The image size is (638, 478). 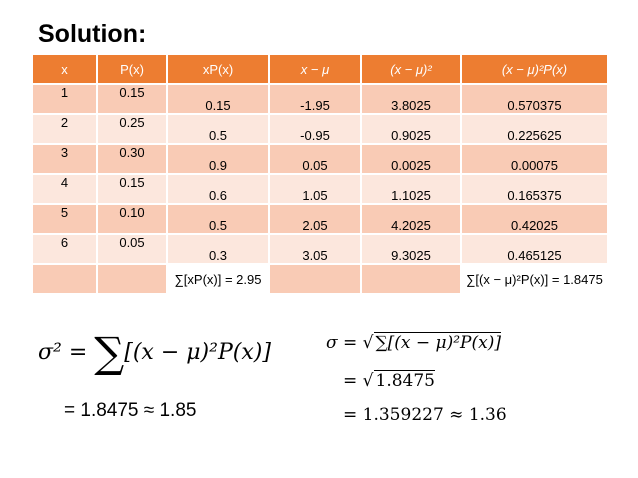 I want to click on header-weighted-squared-deviation: (x − μ)²P(x), so click(x=534, y=70).